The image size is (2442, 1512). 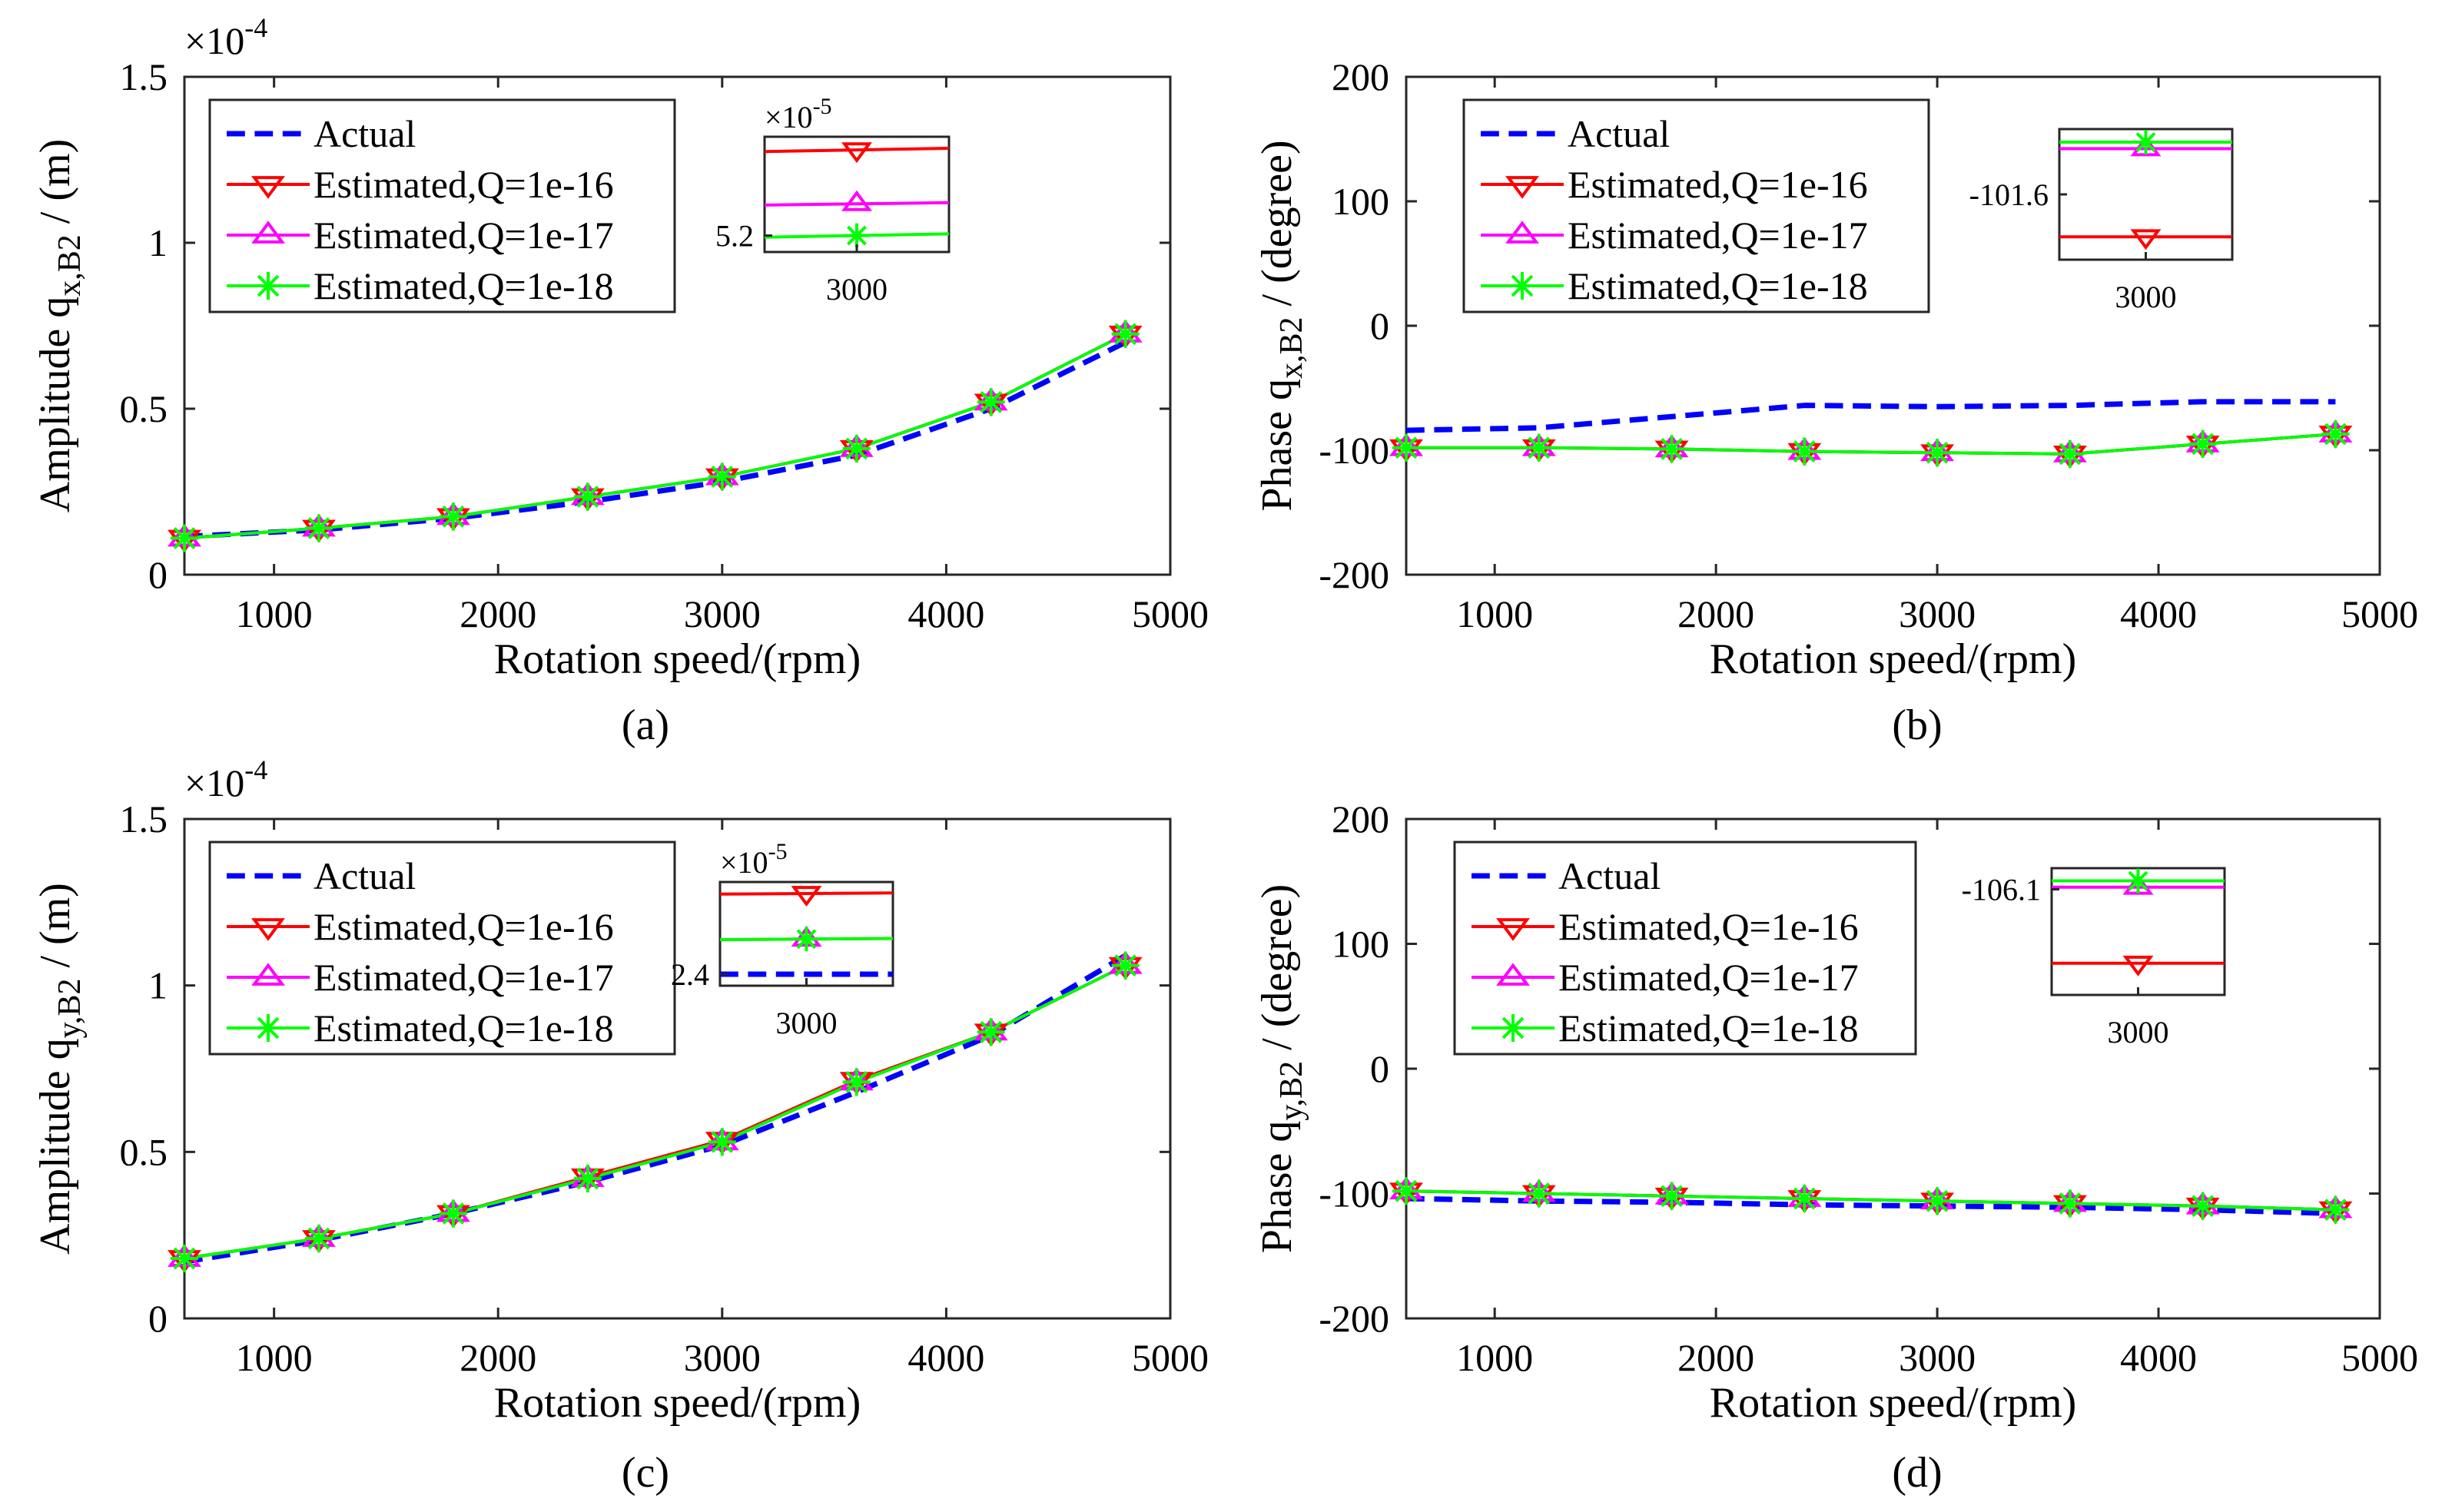 I want to click on inset-line-q16, so click(x=806, y=893).